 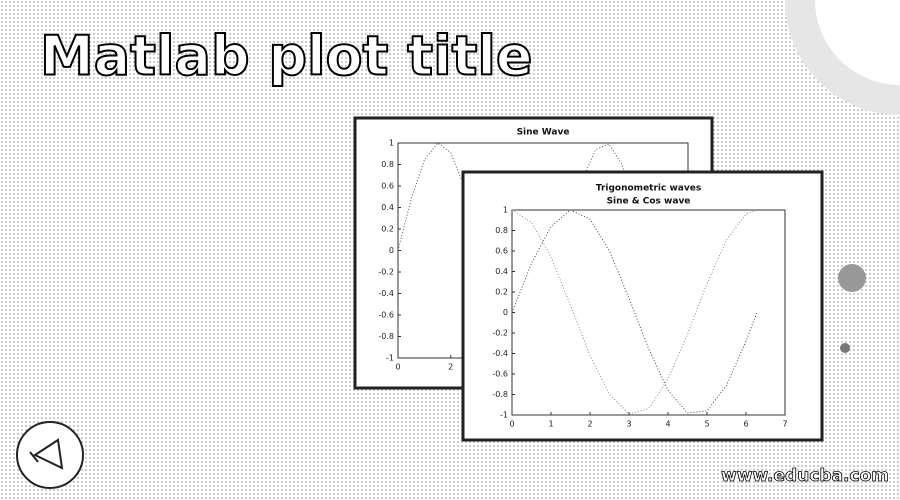 What do you see at coordinates (628, 424) in the screenshot?
I see `x-tick-label: 3` at bounding box center [628, 424].